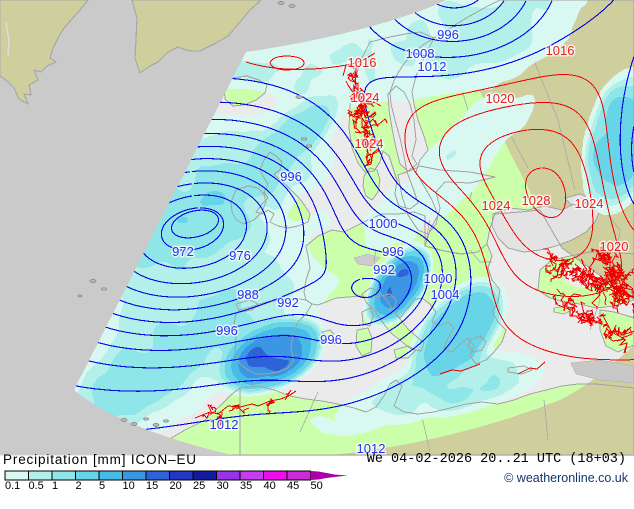 Image resolution: width=634 pixels, height=509 pixels. Describe the element at coordinates (79, 486) in the screenshot. I see `svg-text: 2` at that location.